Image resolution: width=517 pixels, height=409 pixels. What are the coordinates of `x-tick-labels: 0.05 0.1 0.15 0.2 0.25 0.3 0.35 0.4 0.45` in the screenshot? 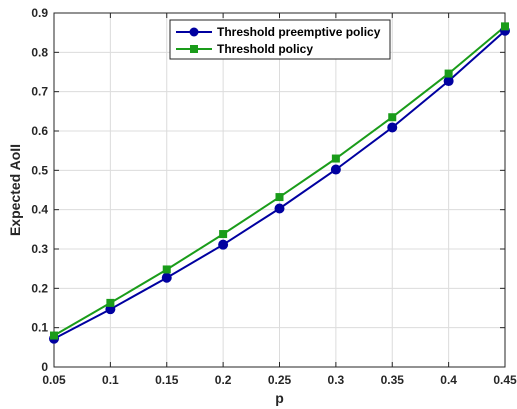 It's located at (279, 380).